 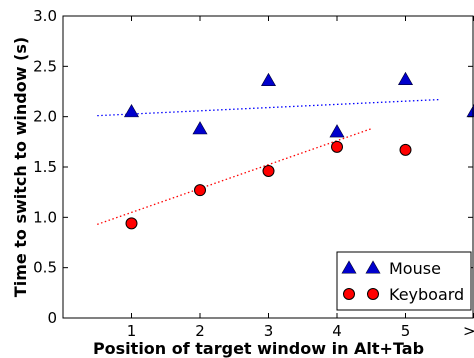 What do you see at coordinates (268, 107) in the screenshot?
I see `mouse-trend-line` at bounding box center [268, 107].